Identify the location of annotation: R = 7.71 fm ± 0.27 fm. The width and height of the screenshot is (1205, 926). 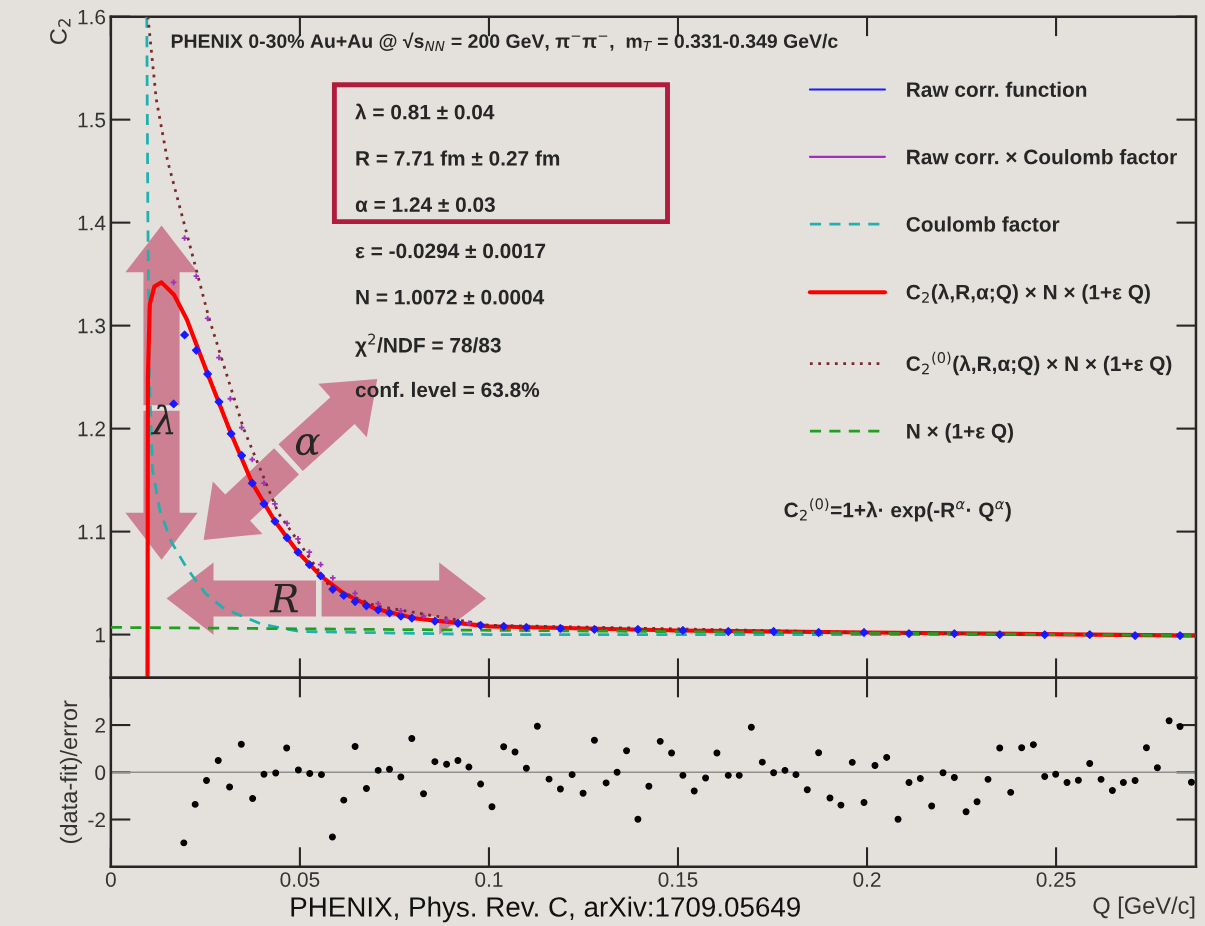
(458, 158).